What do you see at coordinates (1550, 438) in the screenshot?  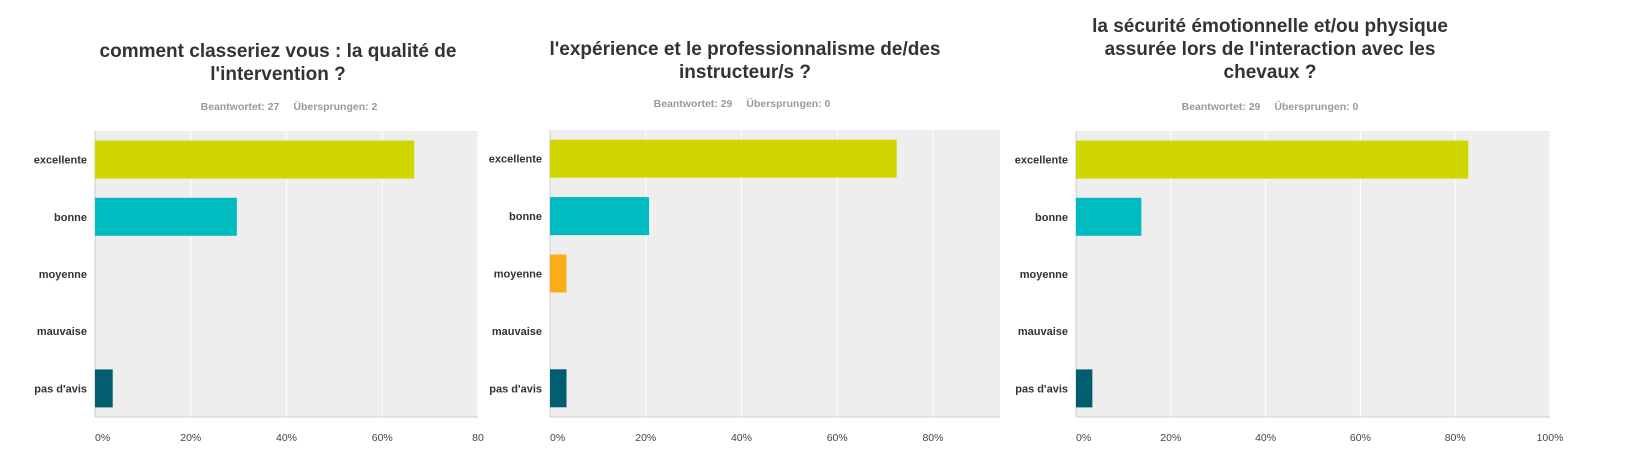 I see `x-tick-label: 100%` at bounding box center [1550, 438].